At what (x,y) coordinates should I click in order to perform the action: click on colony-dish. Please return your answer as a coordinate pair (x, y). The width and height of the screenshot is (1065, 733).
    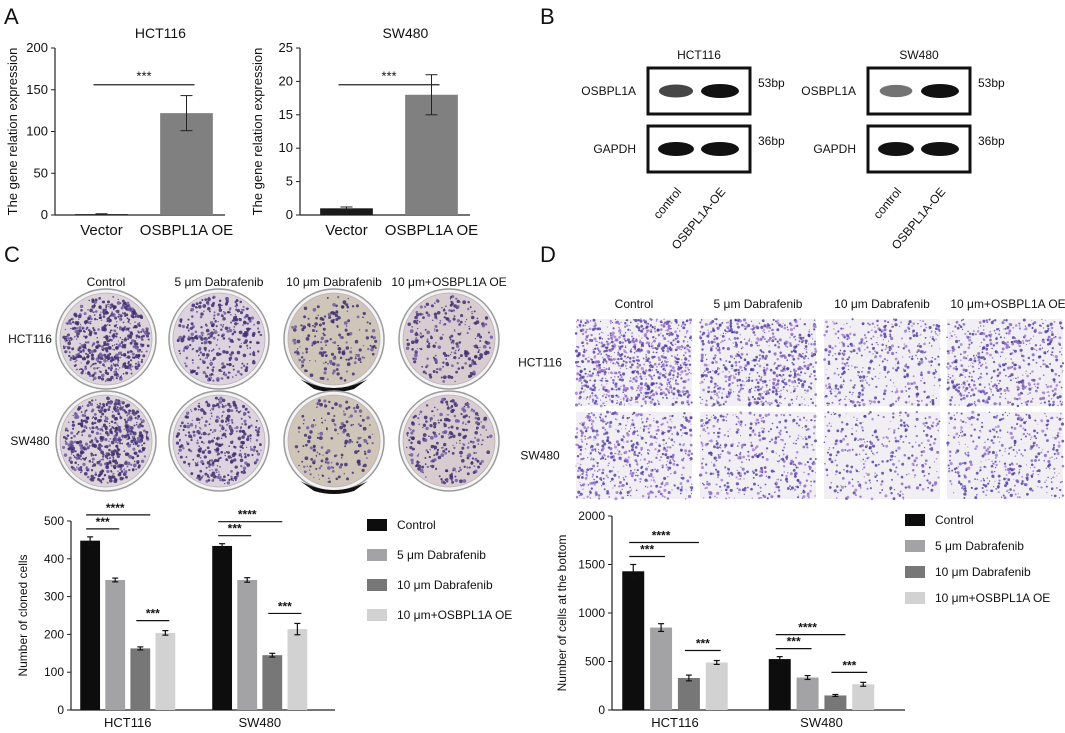
    Looking at the image, I should click on (334, 340).